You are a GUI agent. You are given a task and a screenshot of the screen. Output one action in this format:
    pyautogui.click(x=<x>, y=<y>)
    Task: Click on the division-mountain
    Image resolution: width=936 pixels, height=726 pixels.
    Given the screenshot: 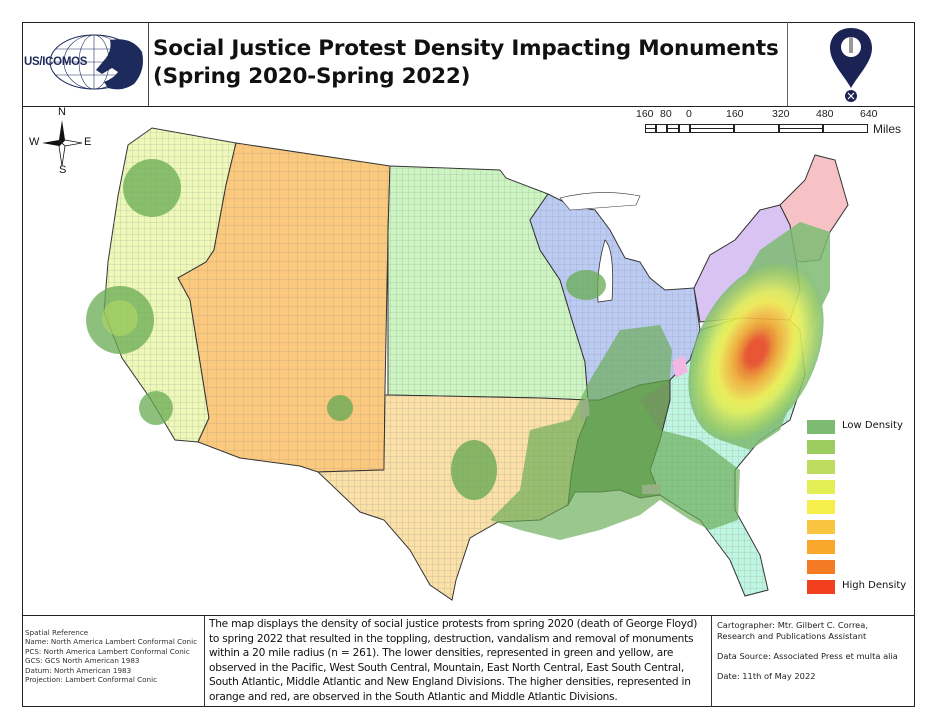 What is the action you would take?
    pyautogui.click(x=284, y=307)
    